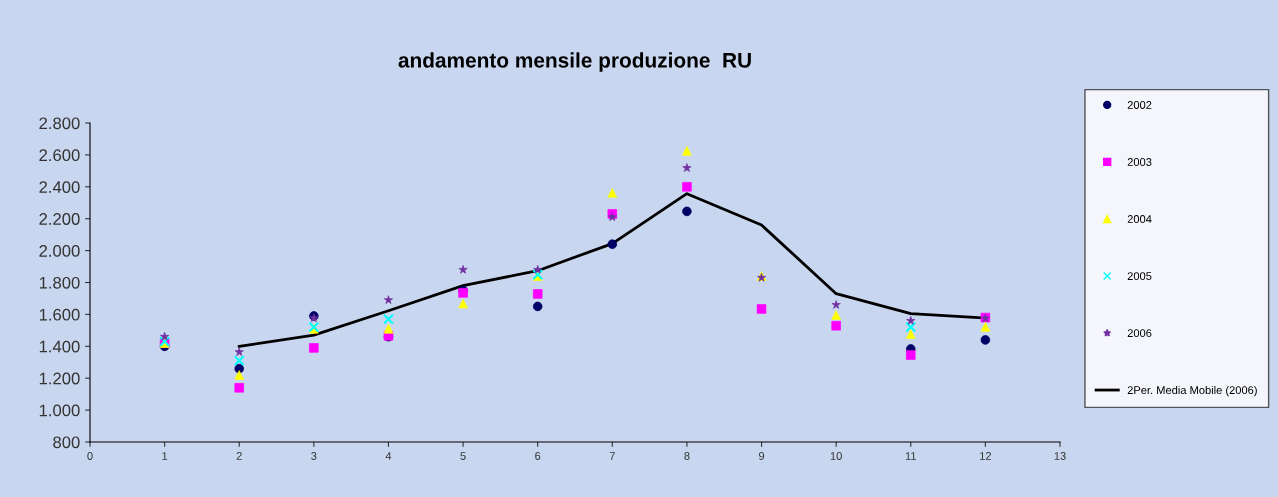 The width and height of the screenshot is (1278, 497). Describe the element at coordinates (165, 456) in the screenshot. I see `x-tick-label: 1` at that location.